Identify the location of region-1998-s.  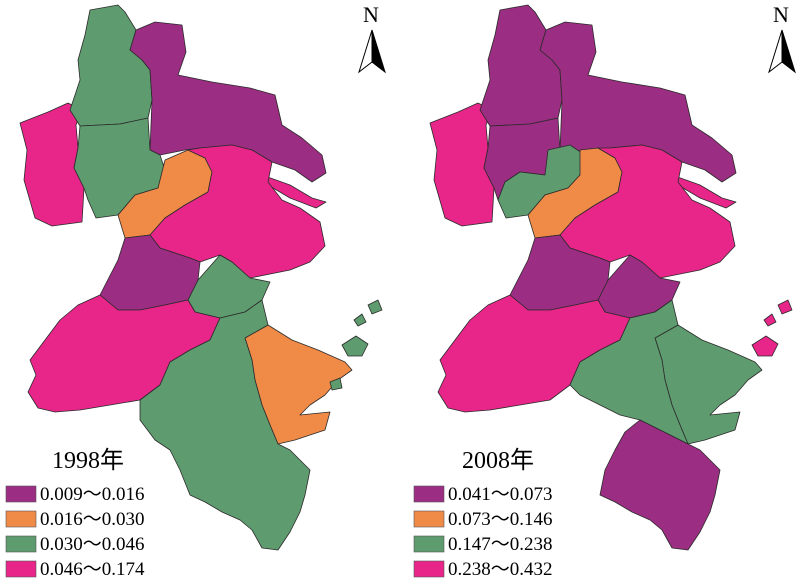
(225, 425).